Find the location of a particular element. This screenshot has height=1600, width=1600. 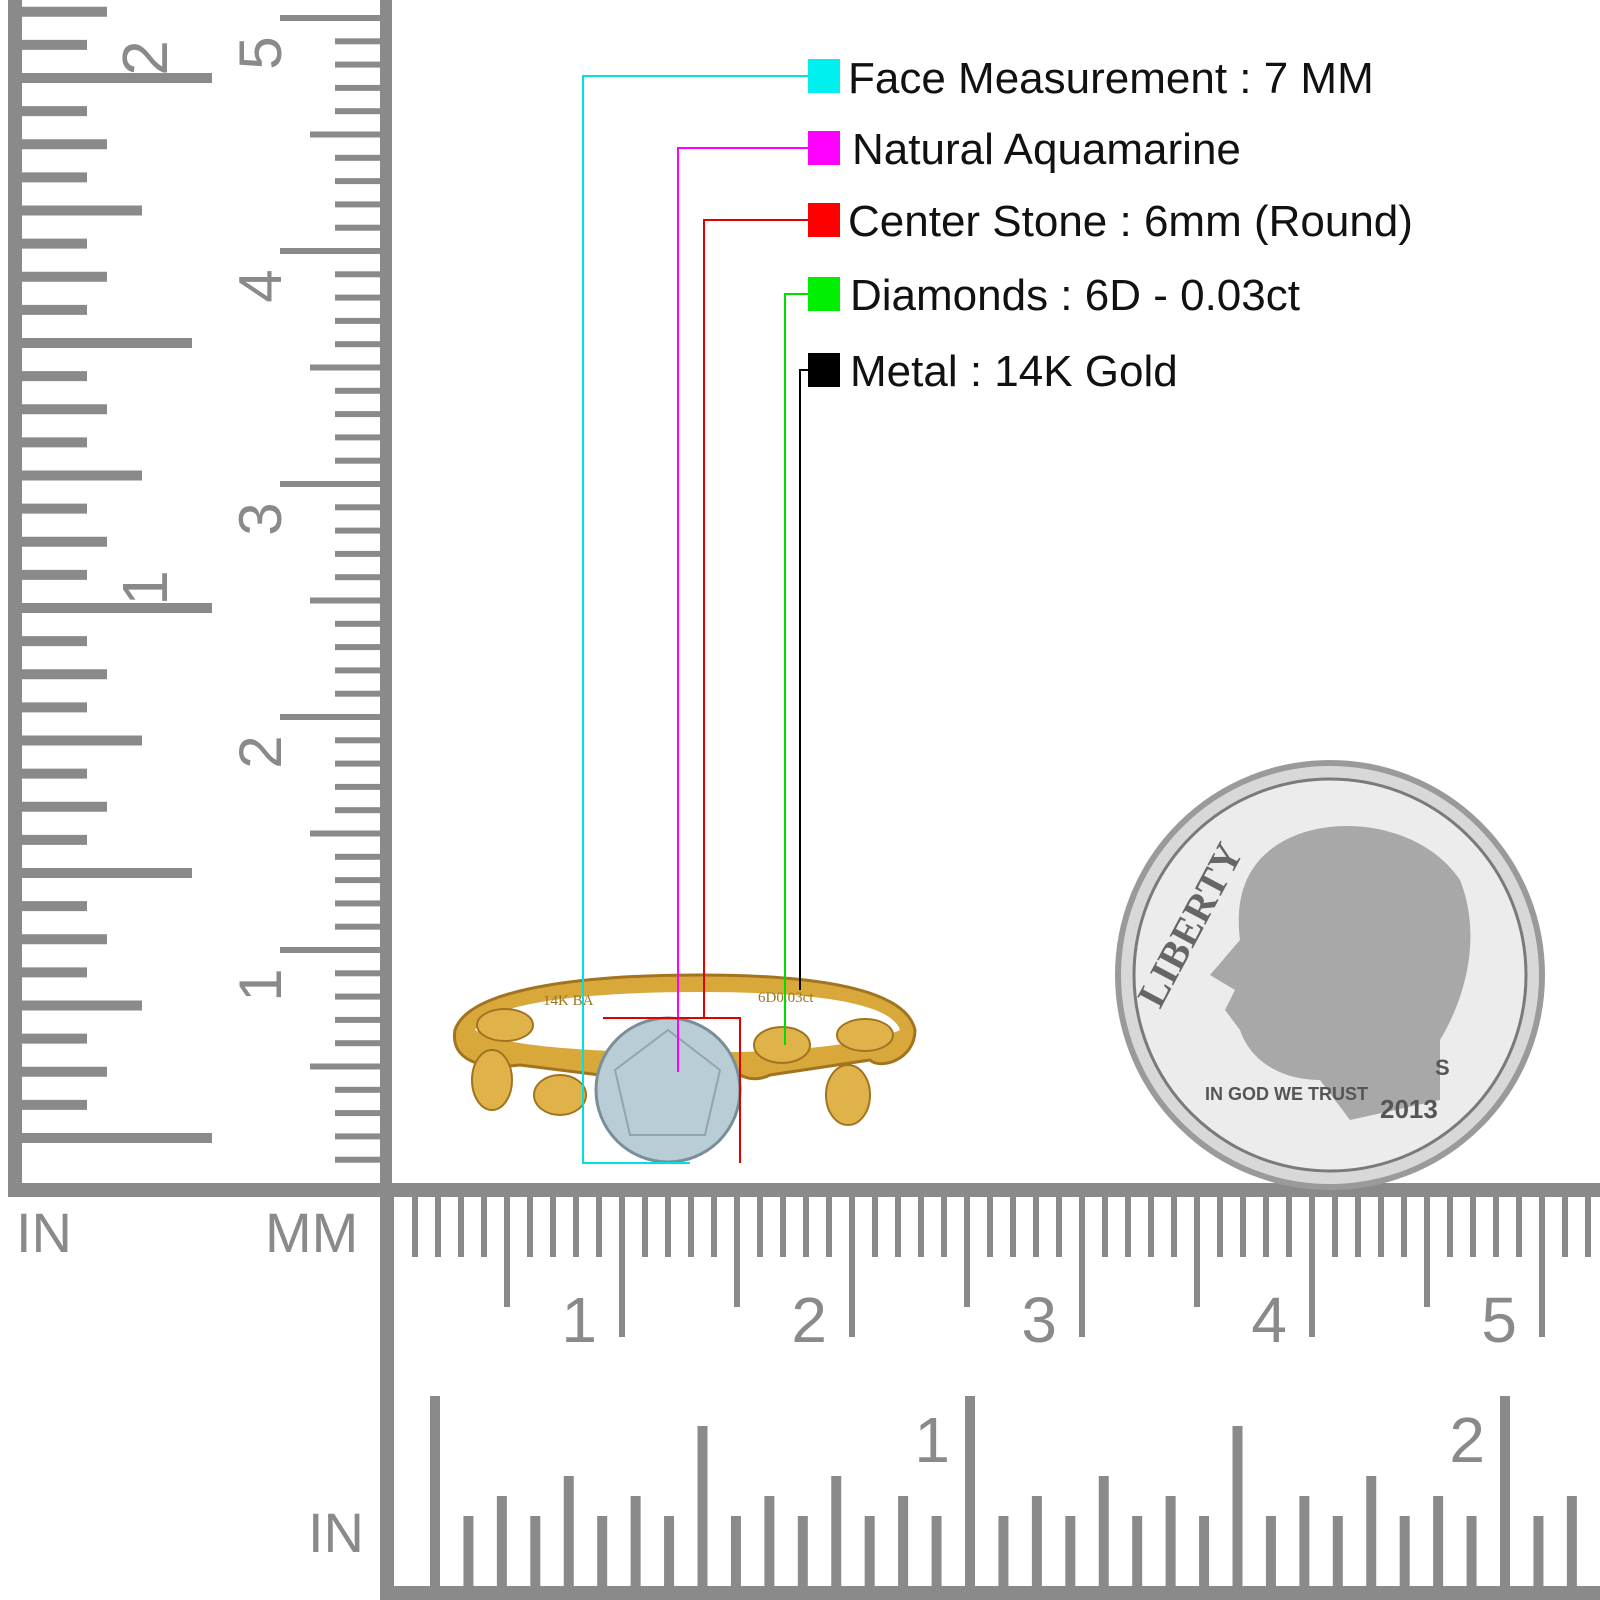

swatch-aquamarine is located at coordinates (824, 148).